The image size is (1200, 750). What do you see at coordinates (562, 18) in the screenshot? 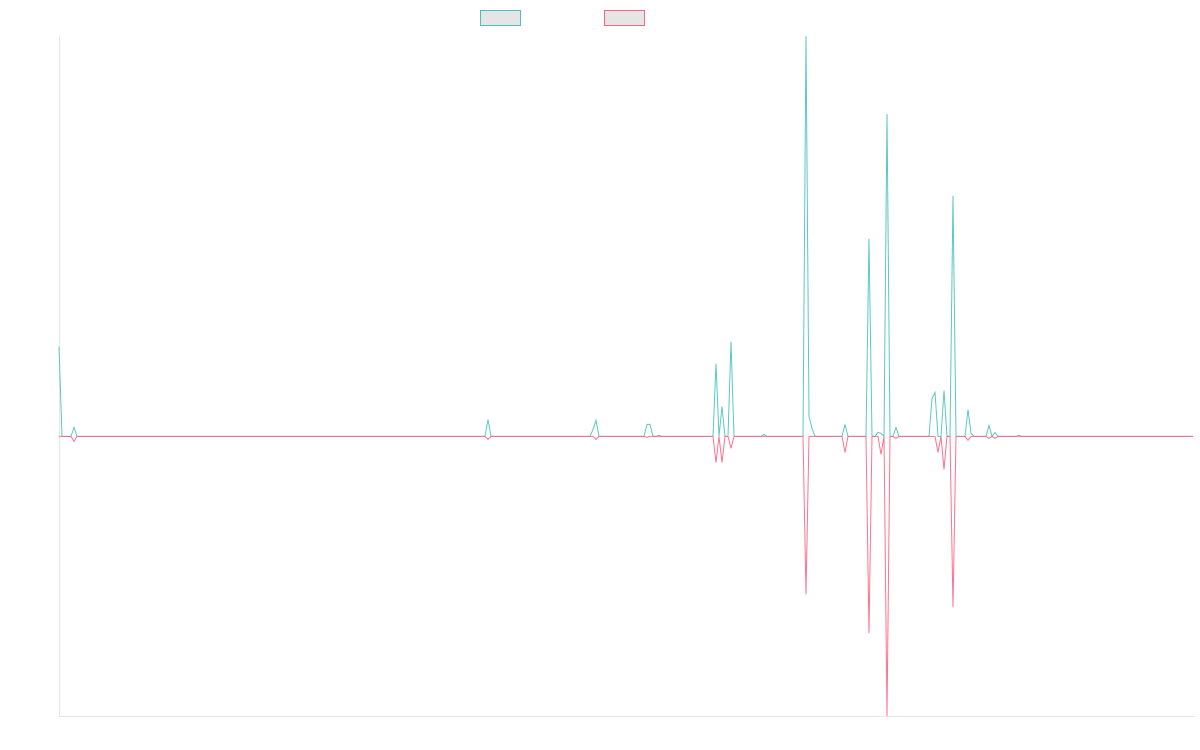
I see `legend` at bounding box center [562, 18].